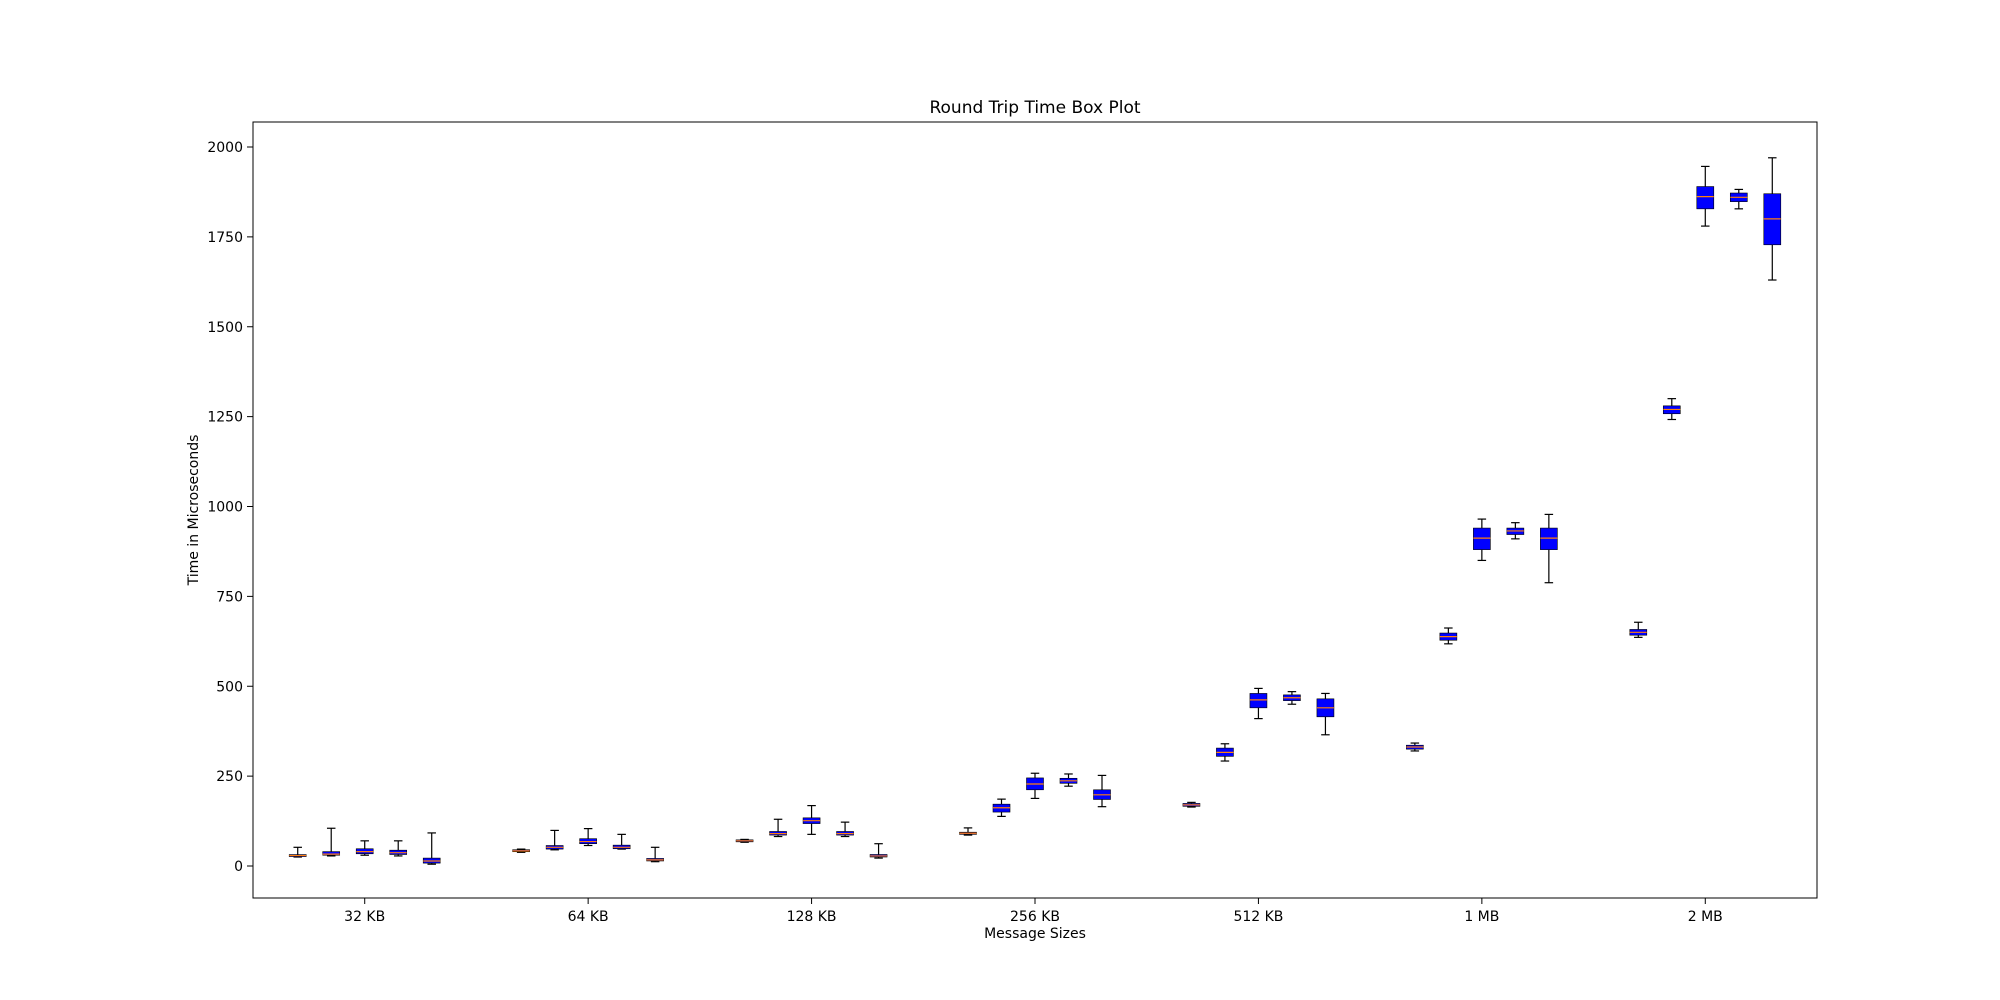 Image resolution: width=2000 pixels, height=1000 pixels. What do you see at coordinates (1035, 917) in the screenshot?
I see `x-tick-label: 256 KB` at bounding box center [1035, 917].